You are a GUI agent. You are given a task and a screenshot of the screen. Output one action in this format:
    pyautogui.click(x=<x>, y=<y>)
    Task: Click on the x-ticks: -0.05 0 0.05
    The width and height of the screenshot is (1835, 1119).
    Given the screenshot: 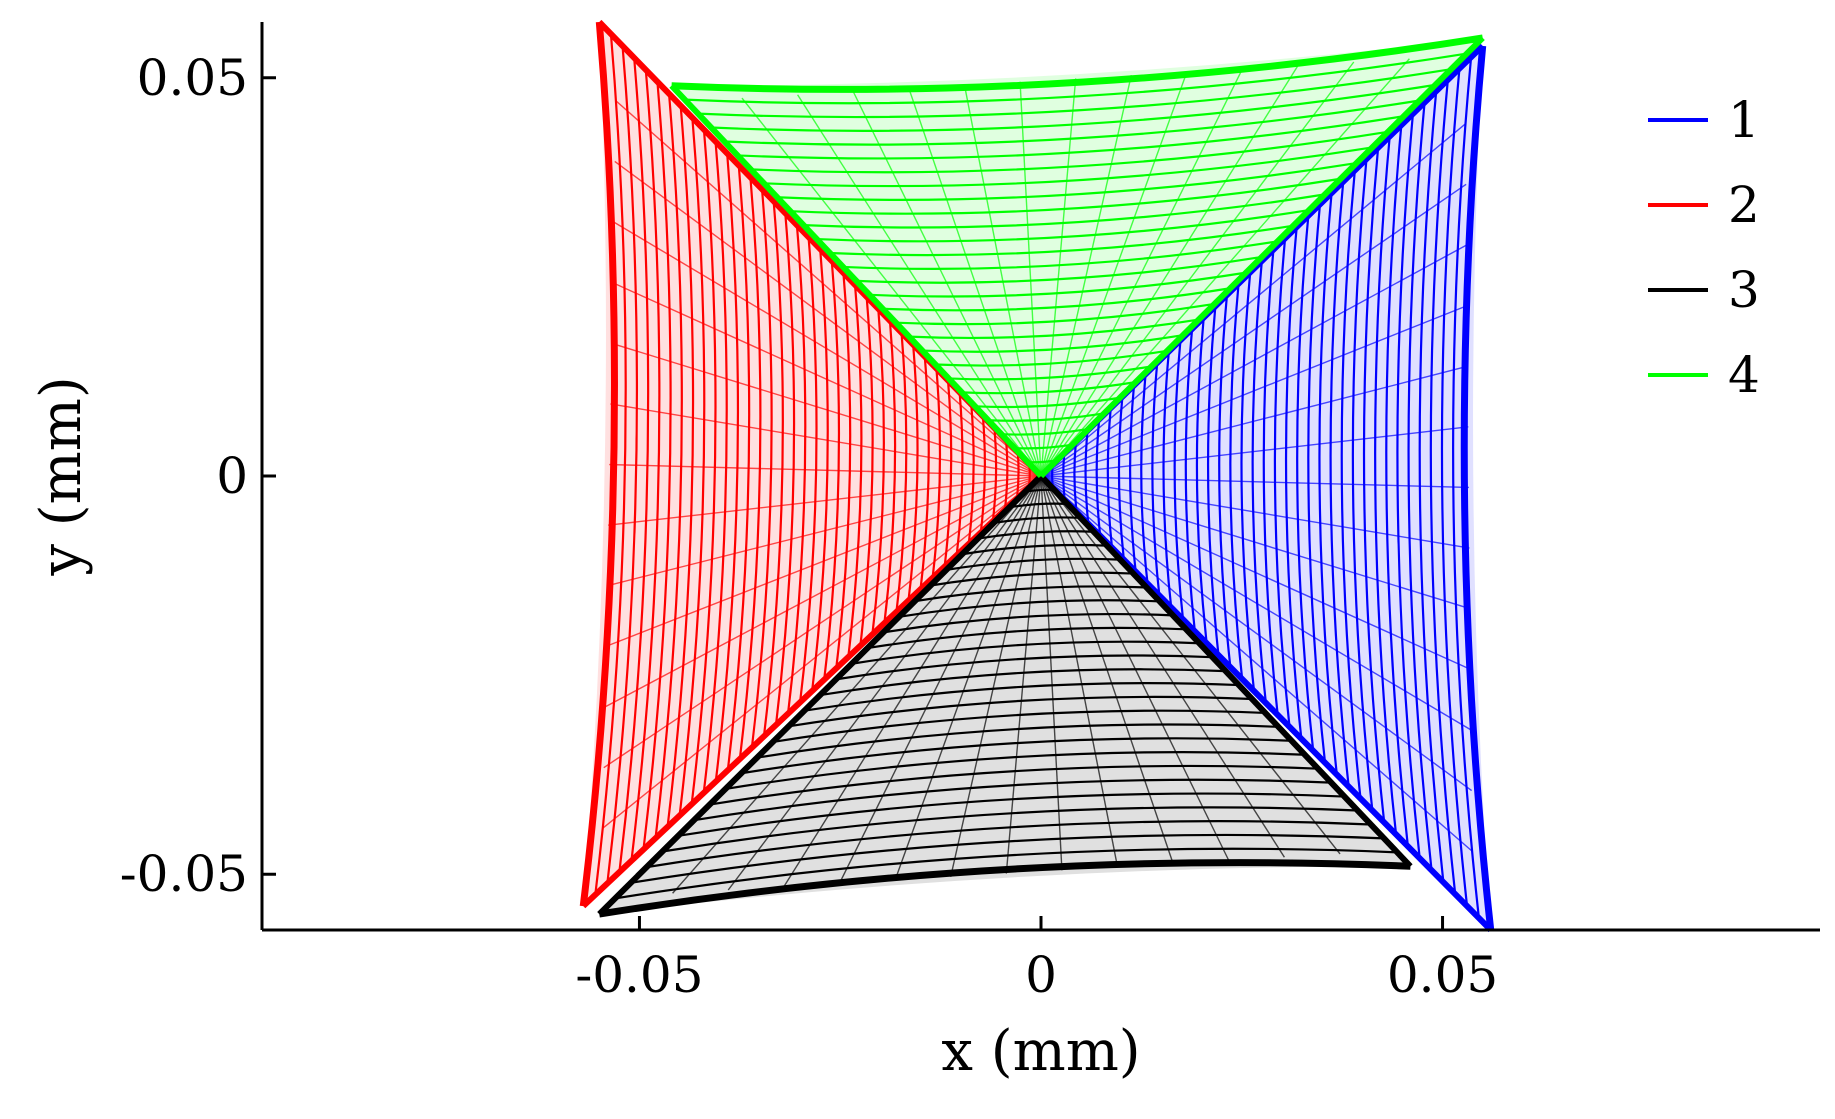 What is the action you would take?
    pyautogui.click(x=1036, y=960)
    